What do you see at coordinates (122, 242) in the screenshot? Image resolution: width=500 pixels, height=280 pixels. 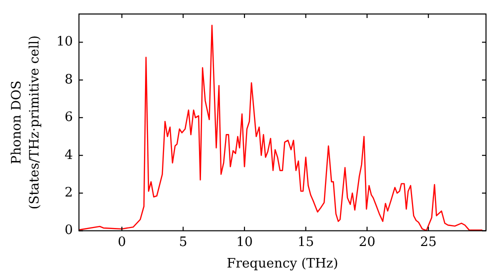 I see `x-tick-label: 0` at bounding box center [122, 242].